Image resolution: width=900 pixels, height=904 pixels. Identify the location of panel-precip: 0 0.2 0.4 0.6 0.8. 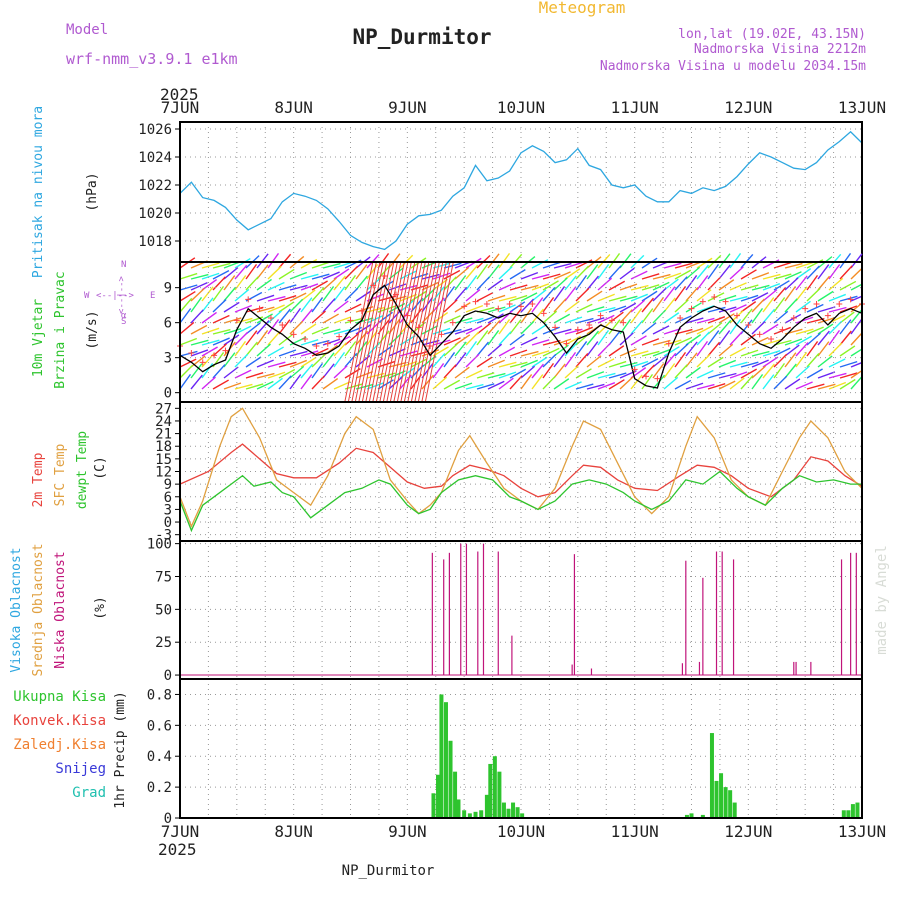
(505, 752).